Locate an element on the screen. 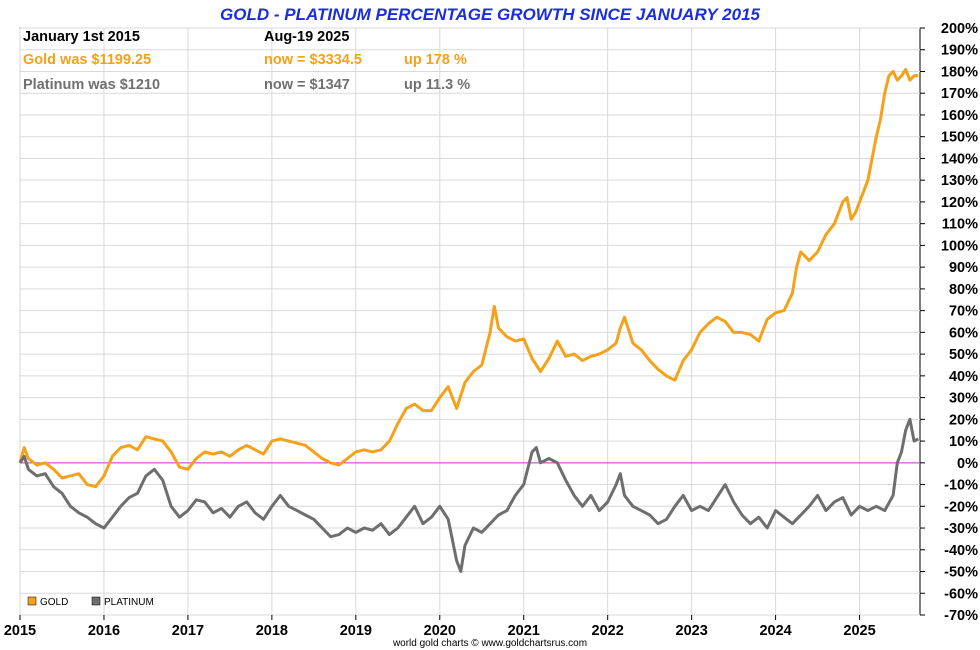 This screenshot has height=650, width=980. x-tick-label: 2018 is located at coordinates (272, 631).